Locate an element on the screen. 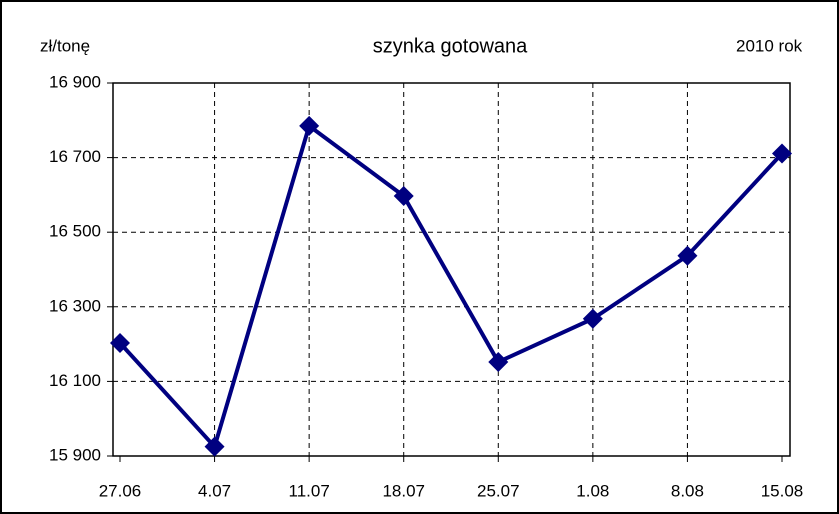 This screenshot has height=514, width=839. y-tick-label: 16 500 is located at coordinates (75, 231).